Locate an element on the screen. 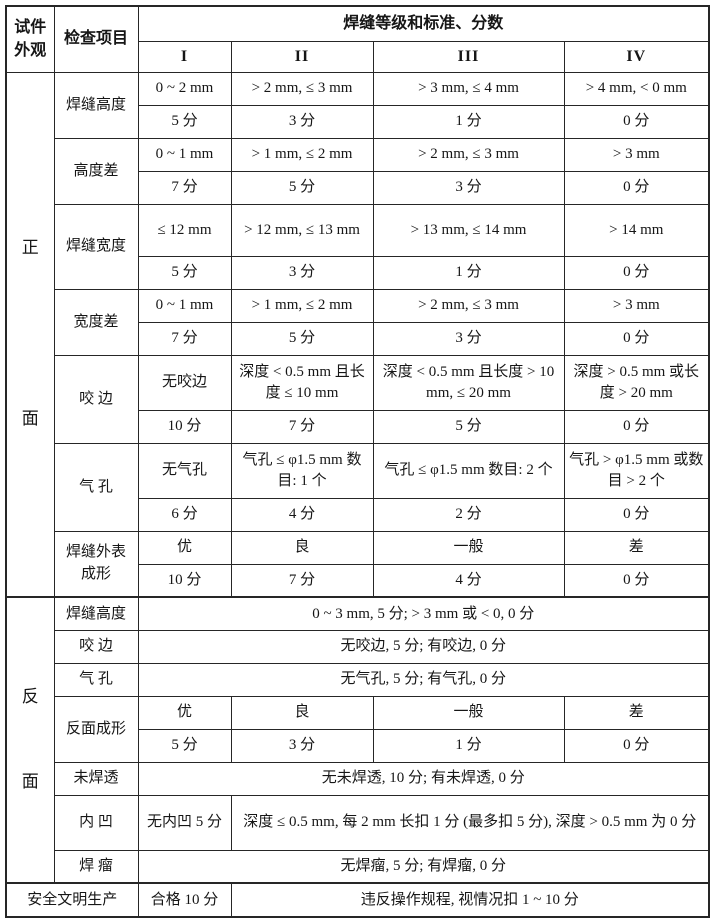 This screenshot has width=713, height=918. back-item-label: 焊 瘤 is located at coordinates (96, 866).